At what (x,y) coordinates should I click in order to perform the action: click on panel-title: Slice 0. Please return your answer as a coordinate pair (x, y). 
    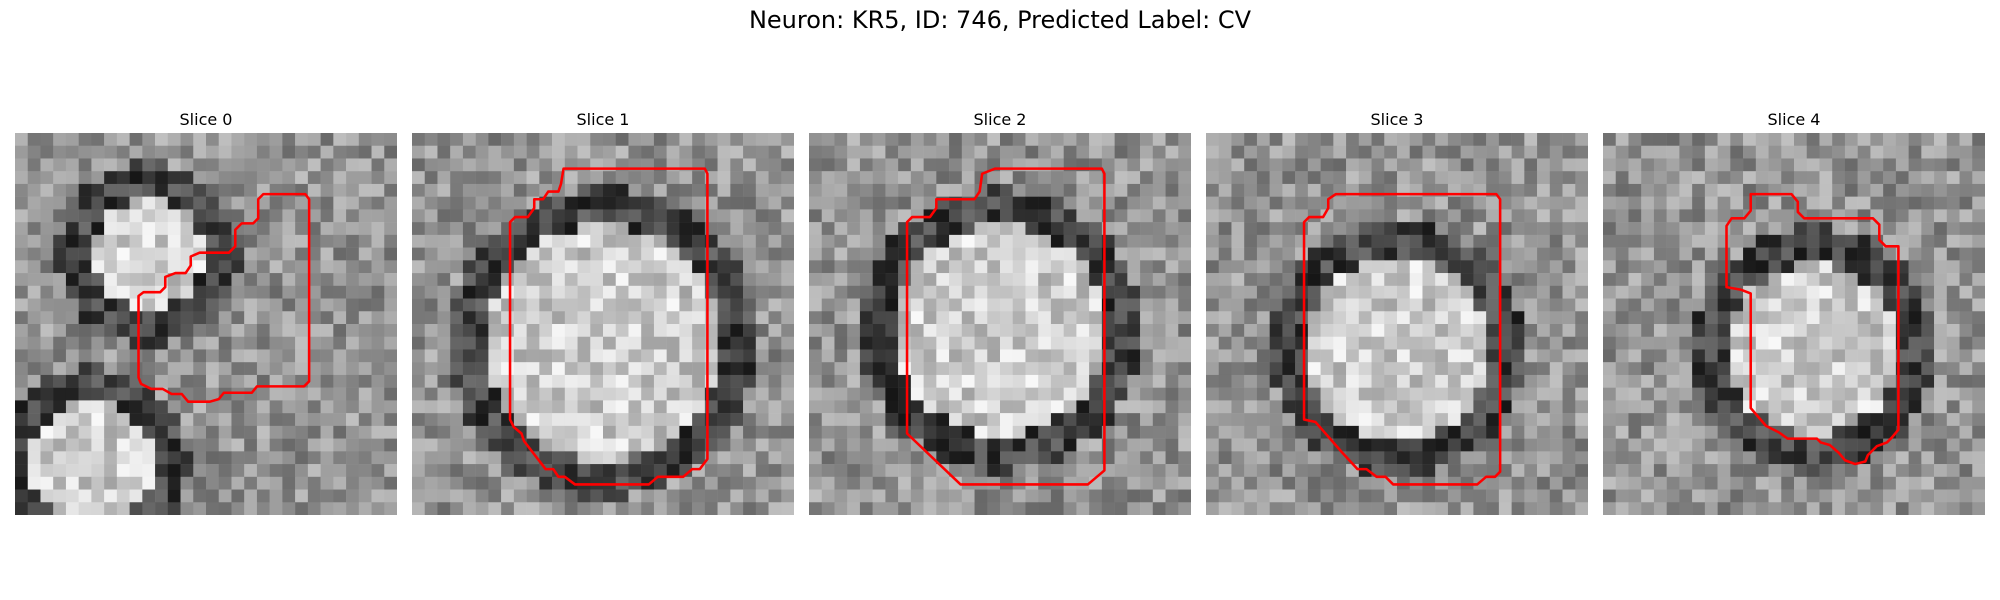
    Looking at the image, I should click on (206, 119).